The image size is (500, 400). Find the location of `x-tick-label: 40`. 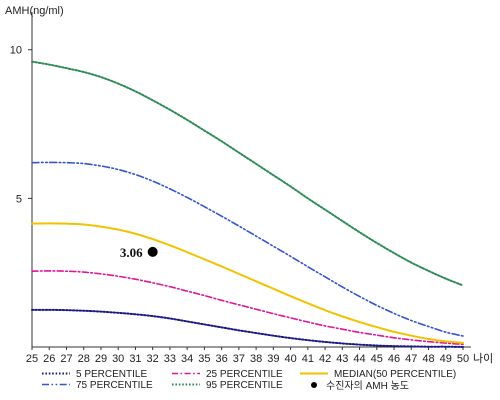

x-tick-label: 40 is located at coordinates (290, 359).